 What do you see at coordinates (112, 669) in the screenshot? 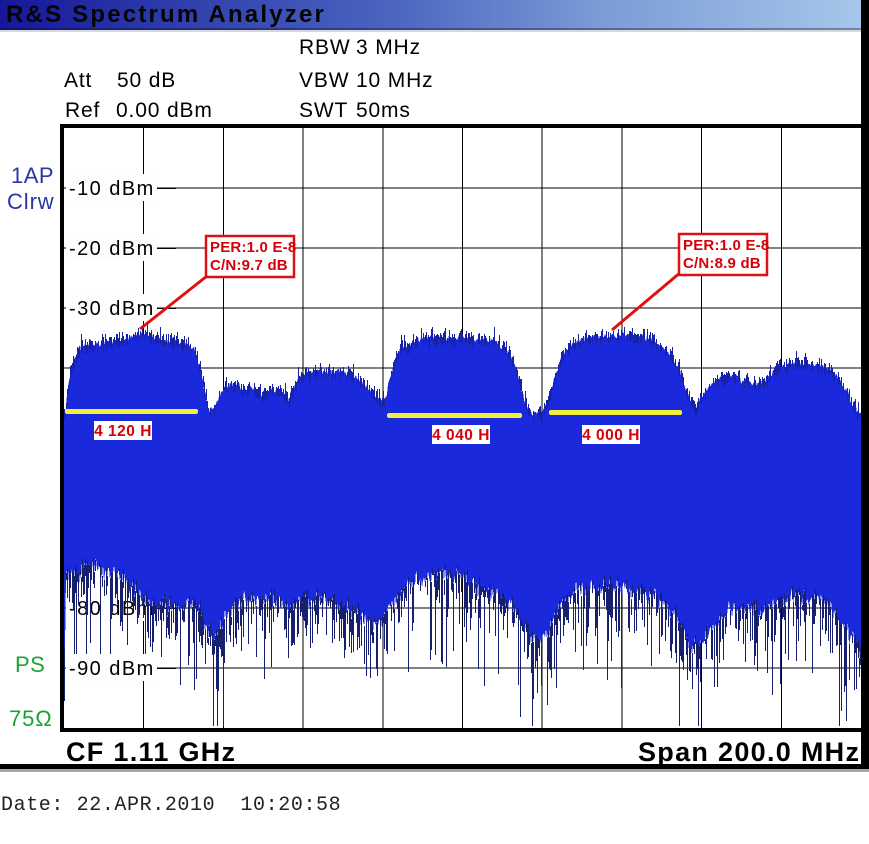
I see `svg-text: -90 dBm` at bounding box center [112, 669].